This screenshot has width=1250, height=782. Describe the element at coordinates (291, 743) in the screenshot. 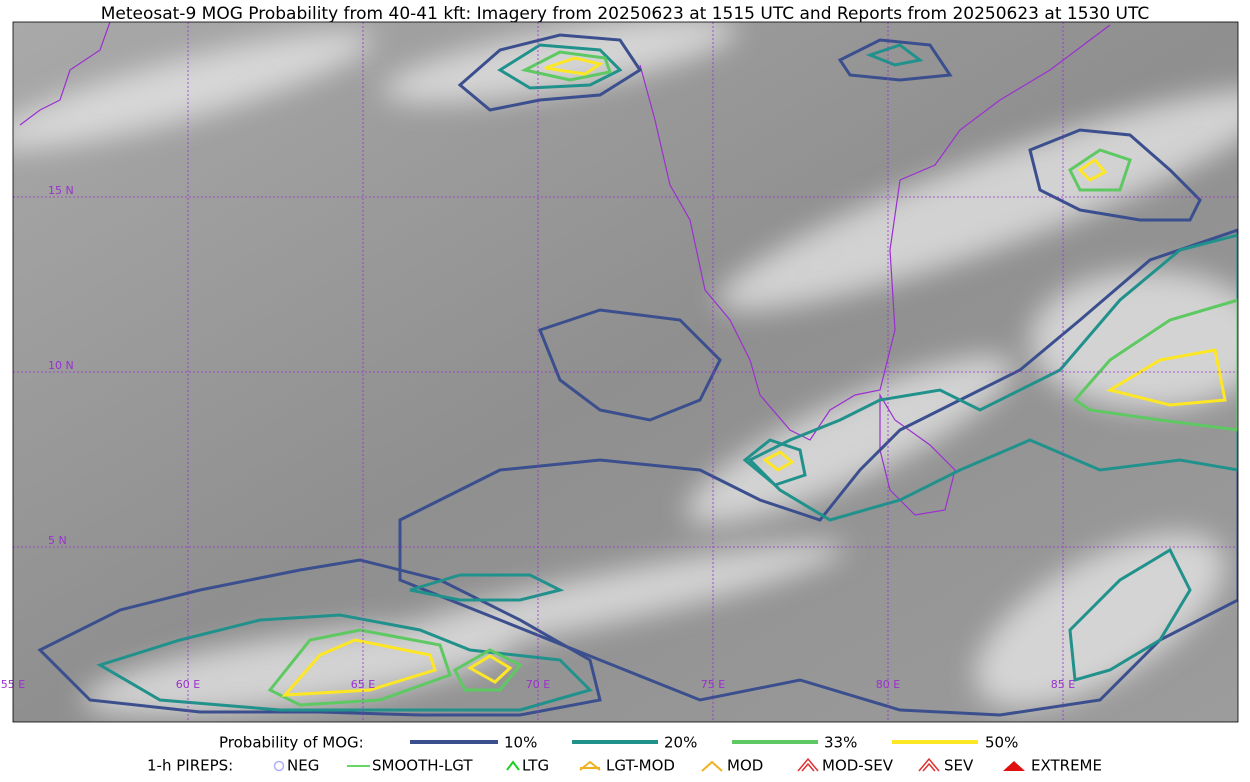

I see `legend-title: Probability of MOG:` at that location.